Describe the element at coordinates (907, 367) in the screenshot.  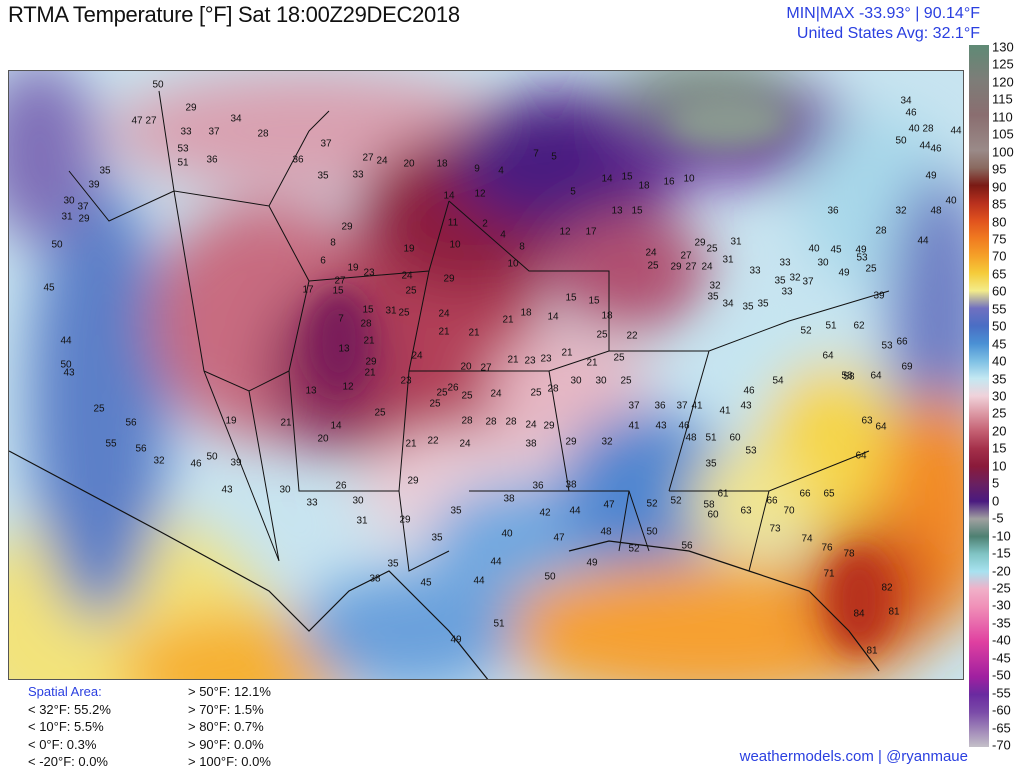
I see `station-value: 69` at that location.